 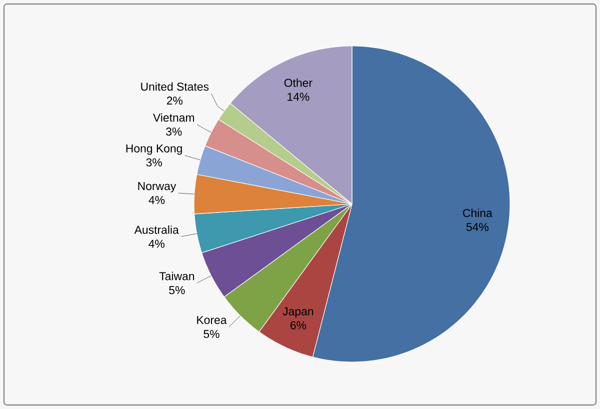 I want to click on slice-label: China, so click(x=477, y=213).